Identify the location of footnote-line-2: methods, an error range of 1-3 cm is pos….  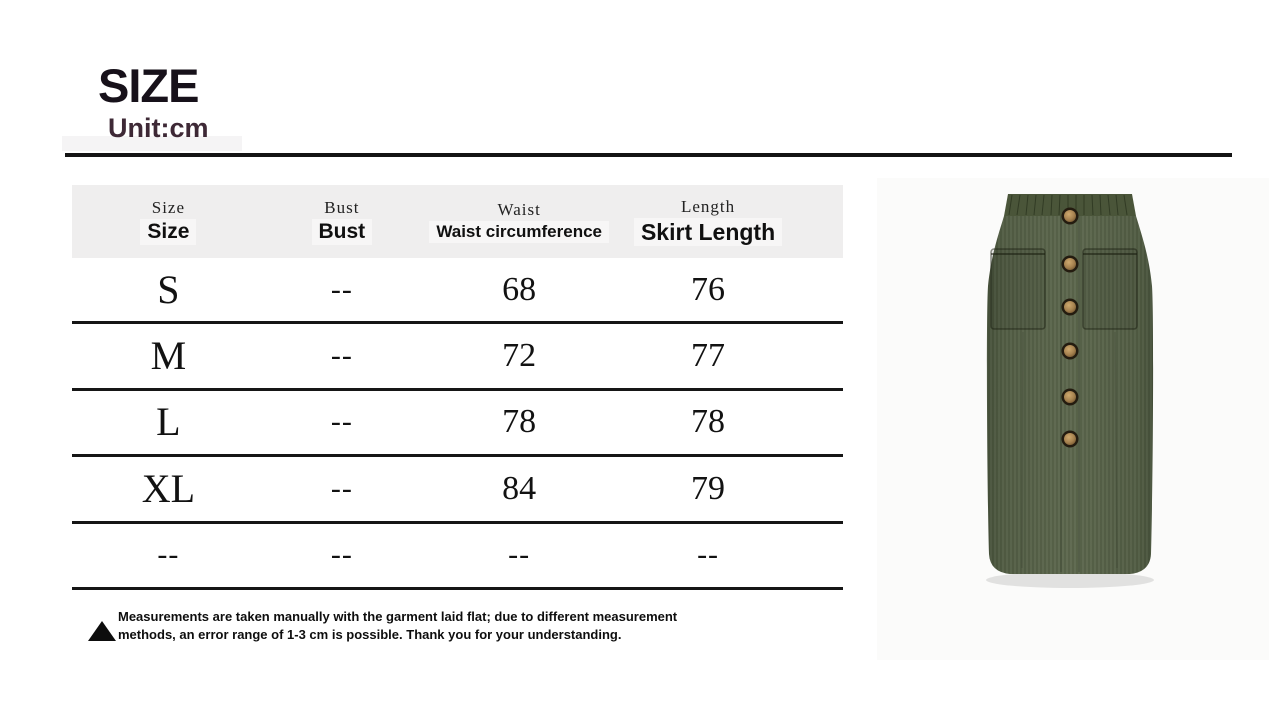
(370, 634).